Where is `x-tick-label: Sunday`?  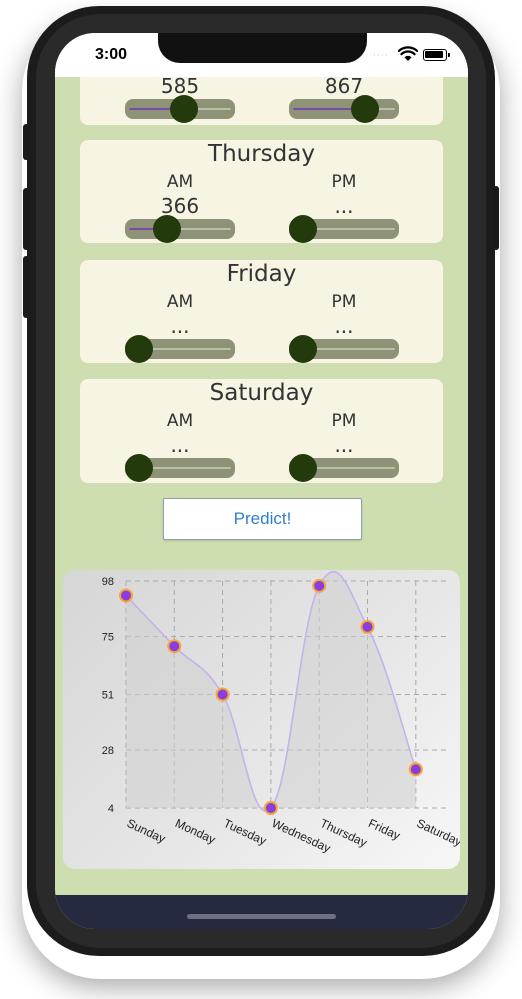 x-tick-label: Sunday is located at coordinates (146, 831).